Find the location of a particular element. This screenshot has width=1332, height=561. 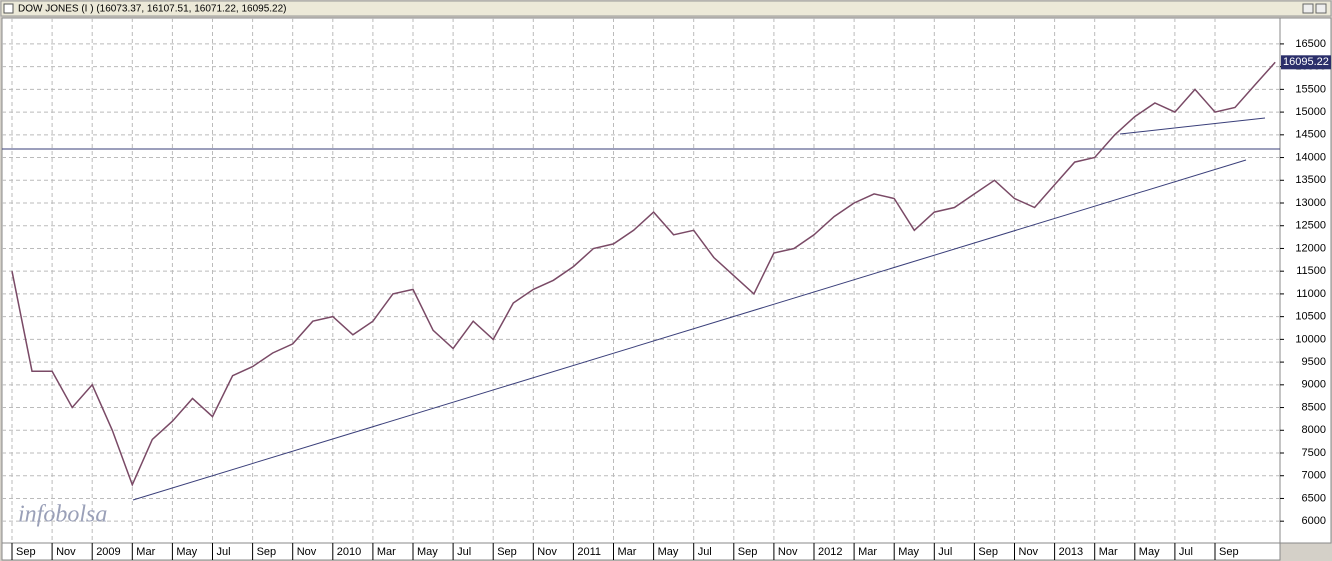

restore-button is located at coordinates (1308, 8).